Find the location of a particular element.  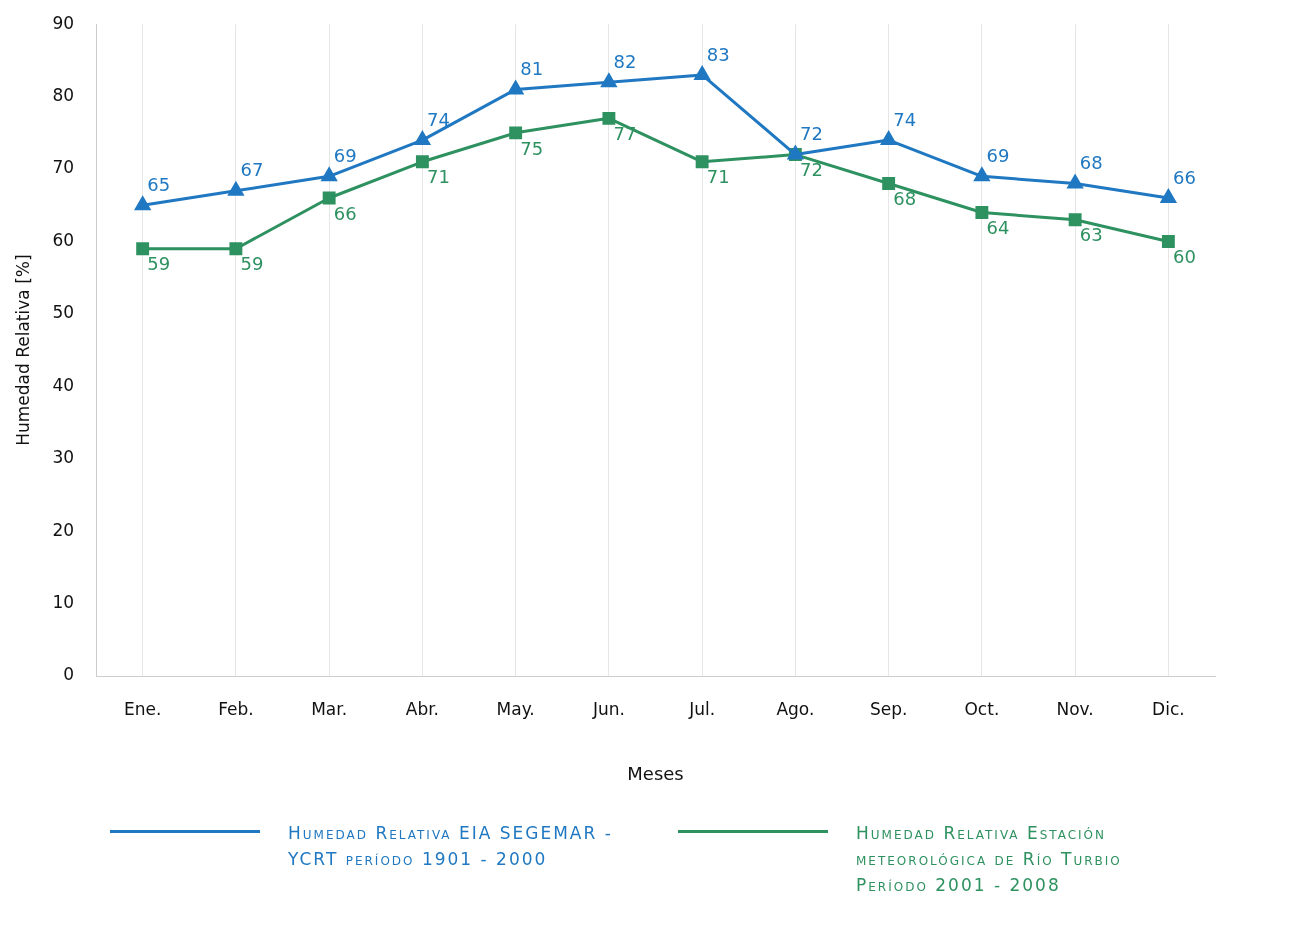

y-axis-title: Humedad Relativa [%] is located at coordinates (22, 350).